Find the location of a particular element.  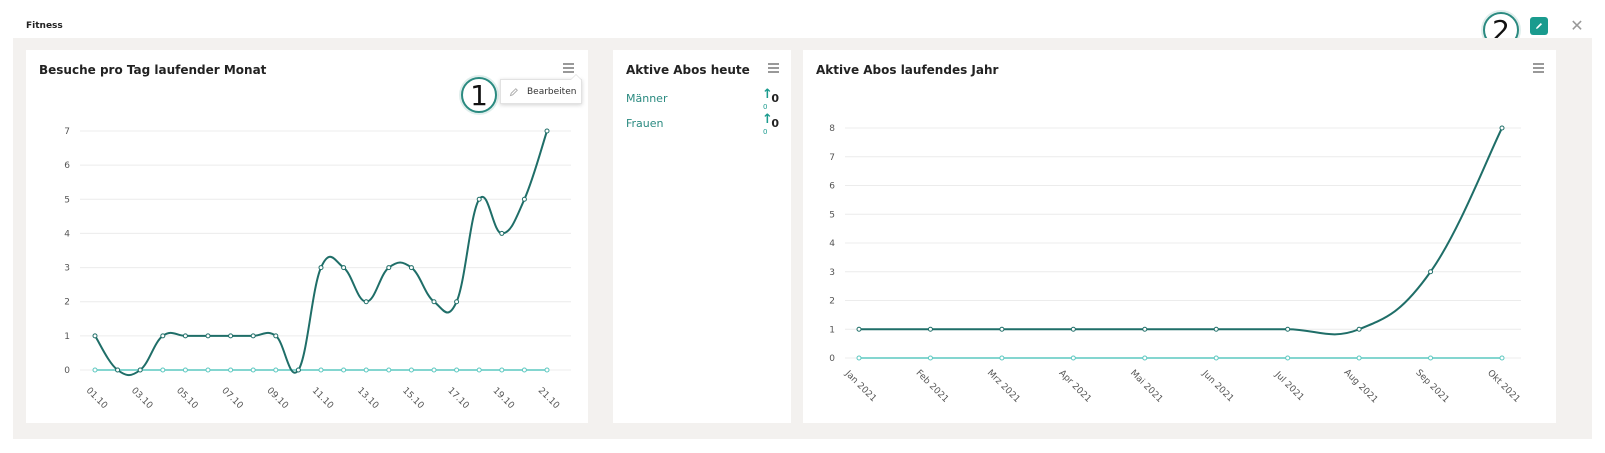

y-tick-label: 1 is located at coordinates (67, 337).